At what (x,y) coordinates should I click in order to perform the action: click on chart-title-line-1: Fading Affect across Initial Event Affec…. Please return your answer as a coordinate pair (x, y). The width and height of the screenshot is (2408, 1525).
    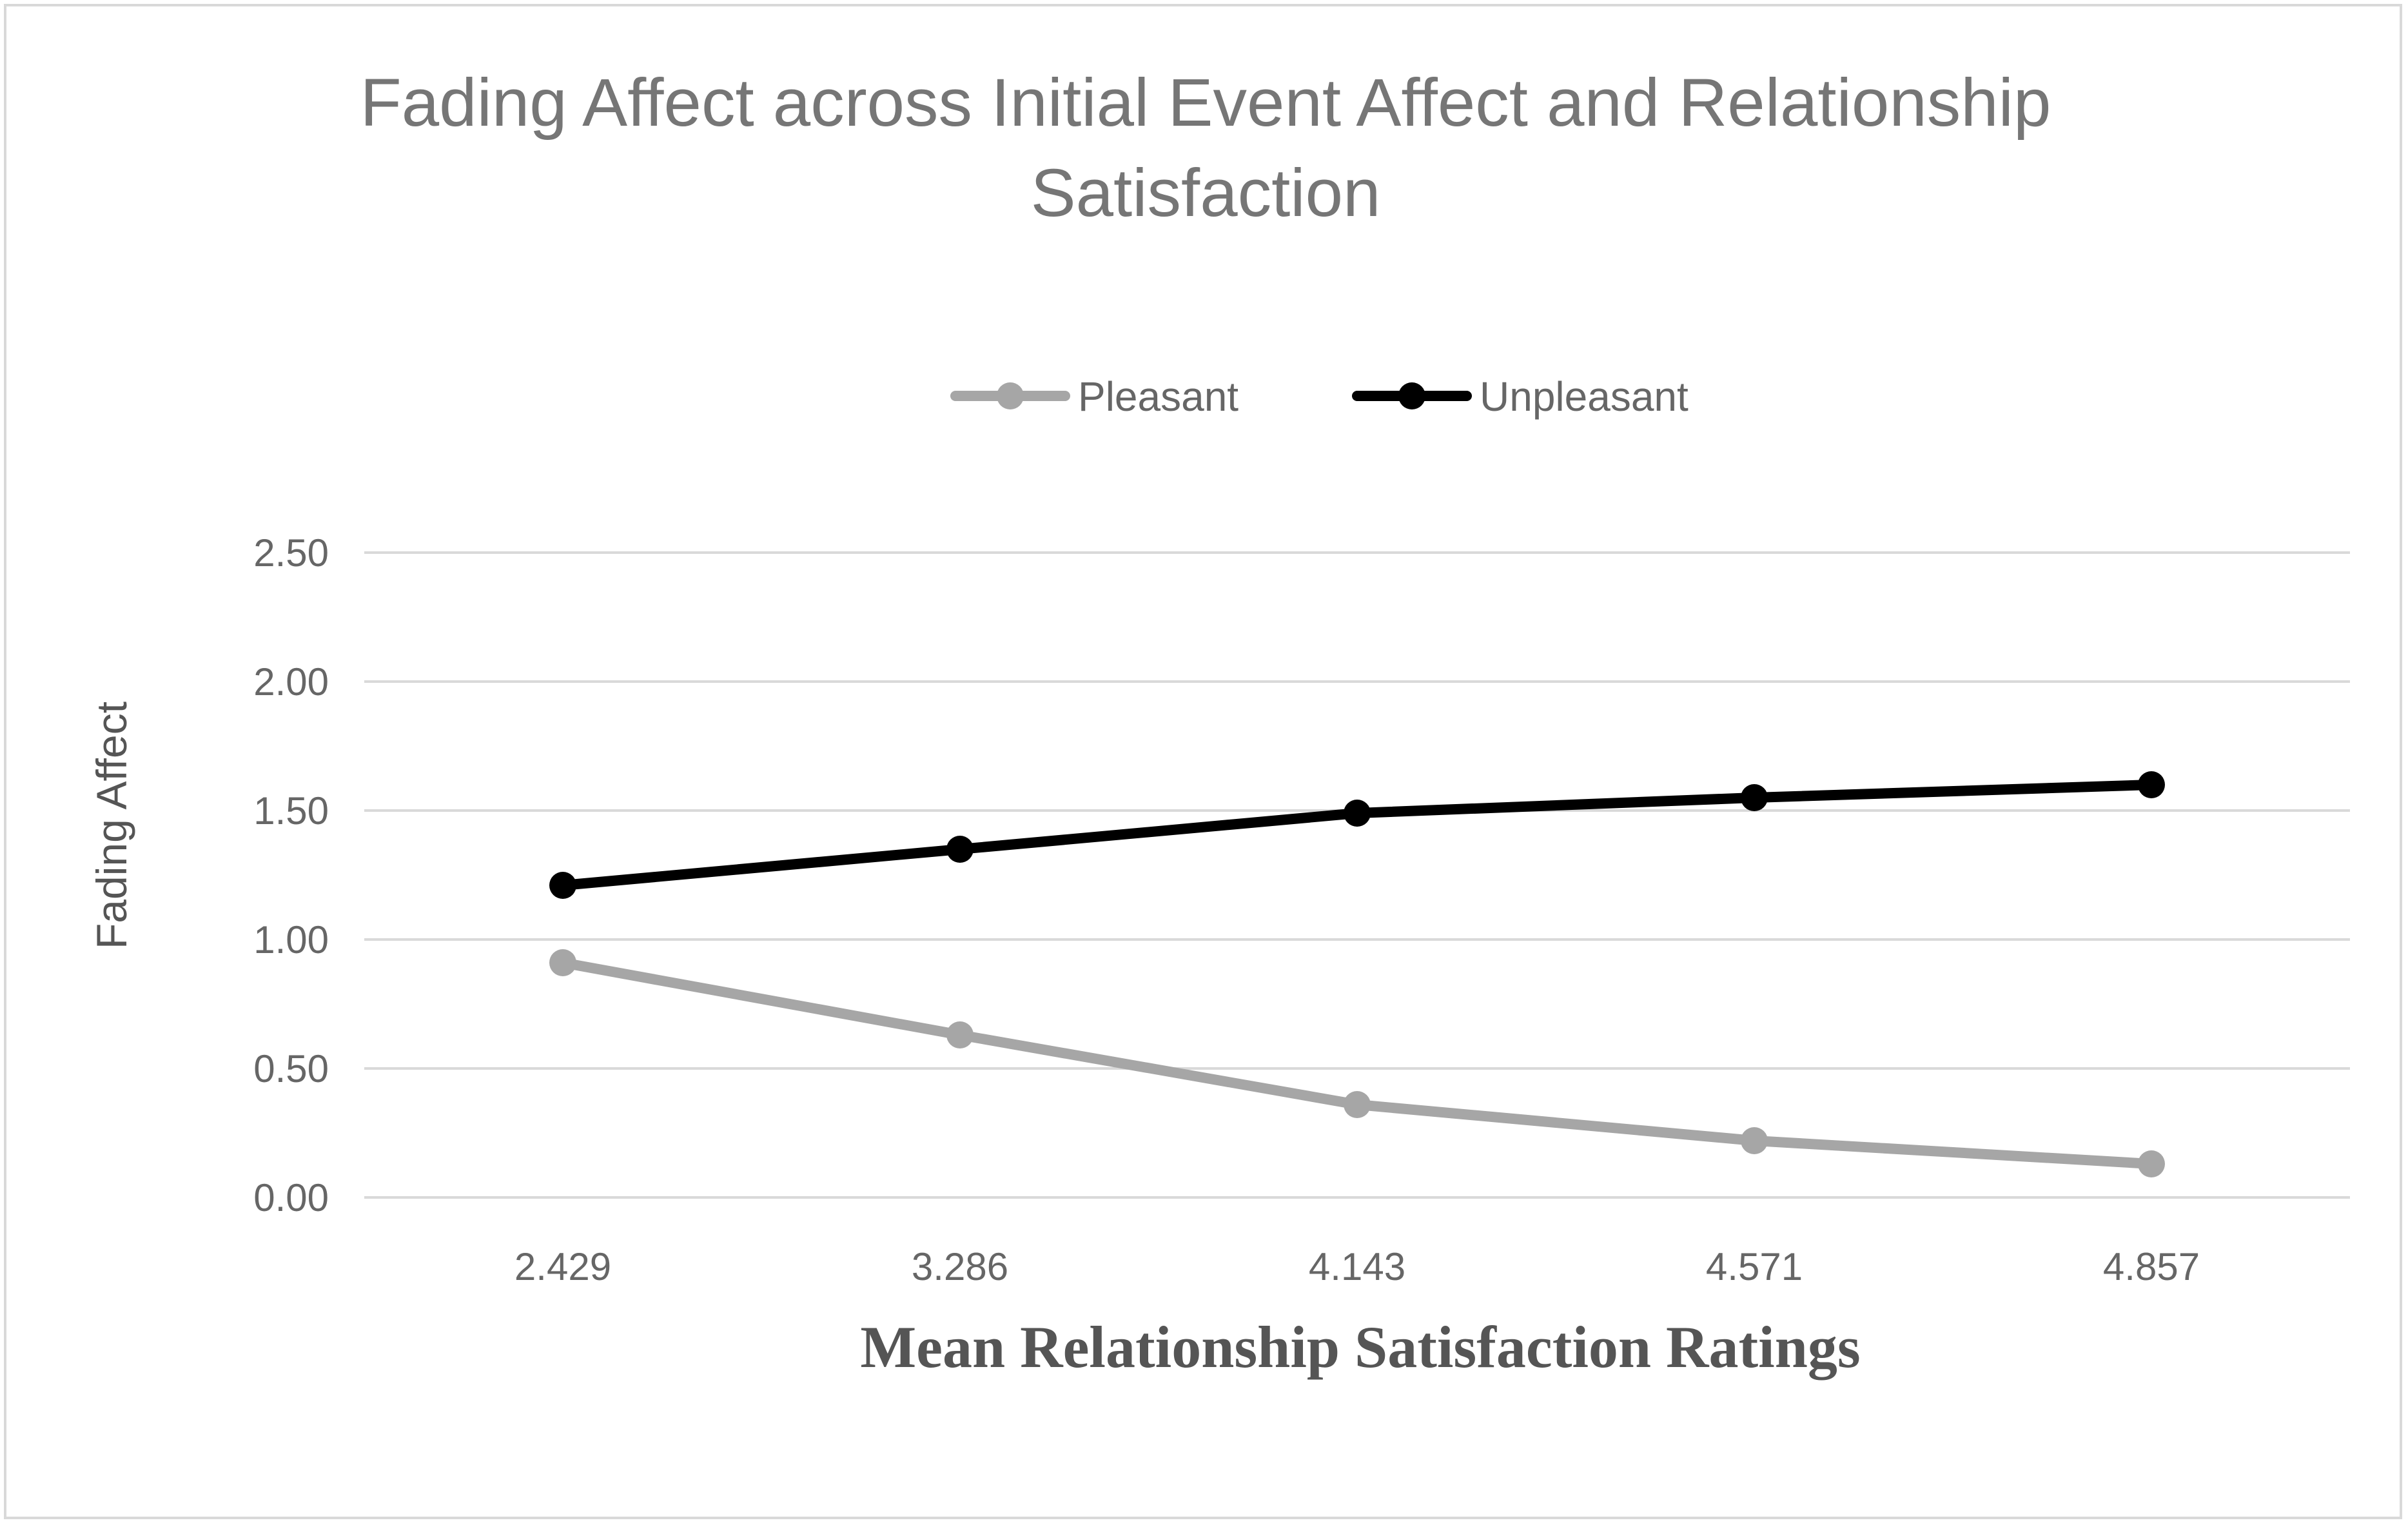
    Looking at the image, I should click on (1205, 103).